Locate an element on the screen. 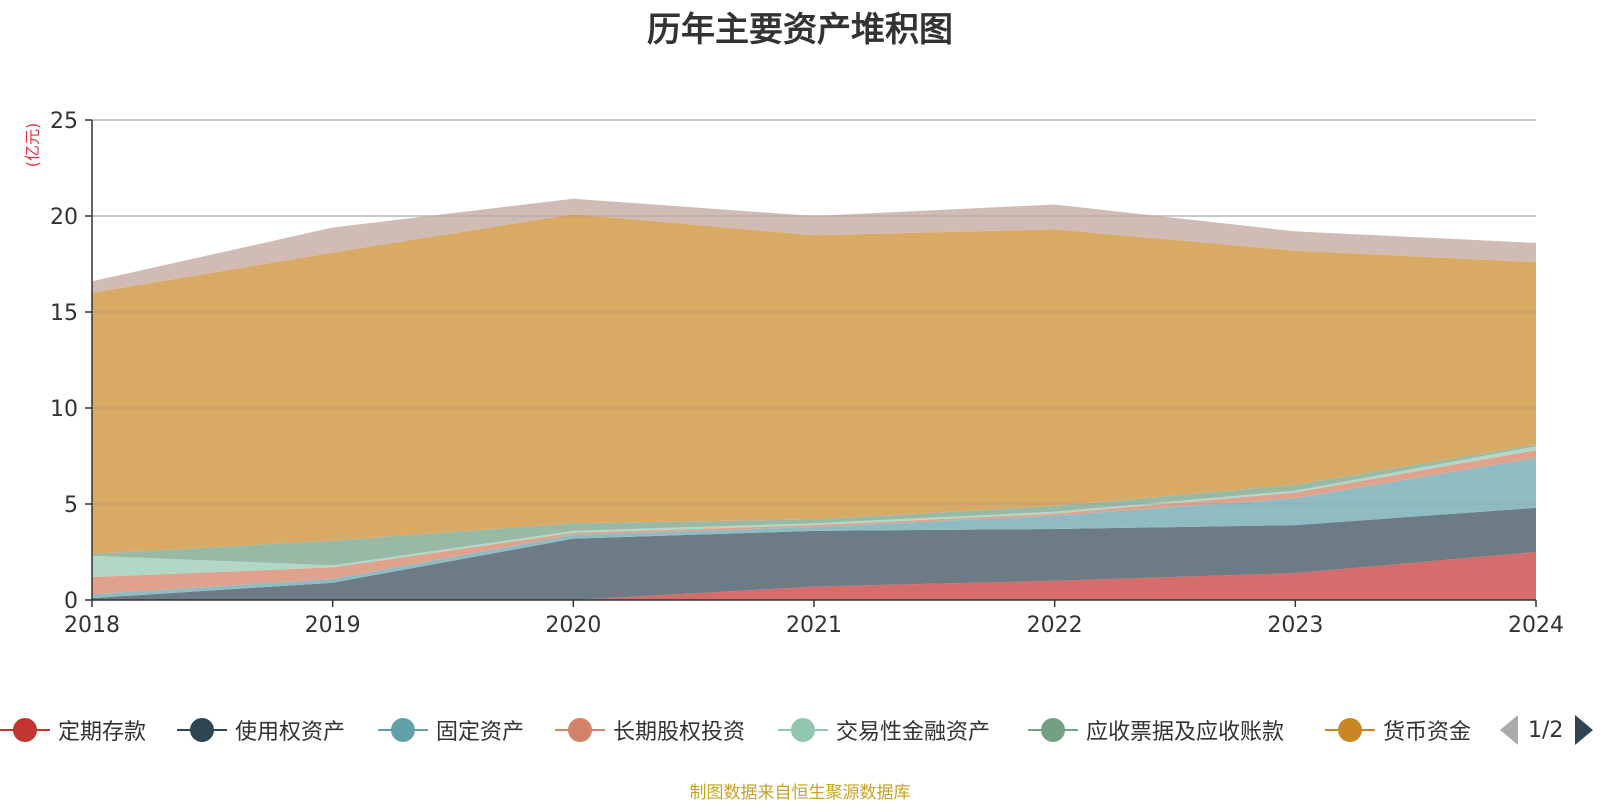 The height and width of the screenshot is (803, 1600). legend-label: 应收票据及应收账款 is located at coordinates (1185, 732).